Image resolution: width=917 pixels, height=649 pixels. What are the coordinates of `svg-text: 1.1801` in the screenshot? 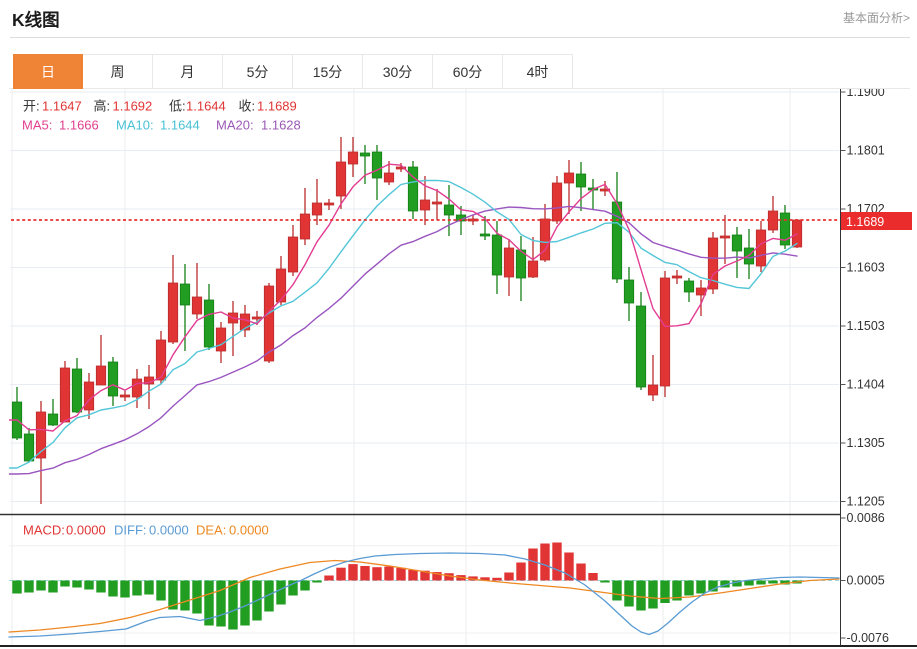 It's located at (866, 151).